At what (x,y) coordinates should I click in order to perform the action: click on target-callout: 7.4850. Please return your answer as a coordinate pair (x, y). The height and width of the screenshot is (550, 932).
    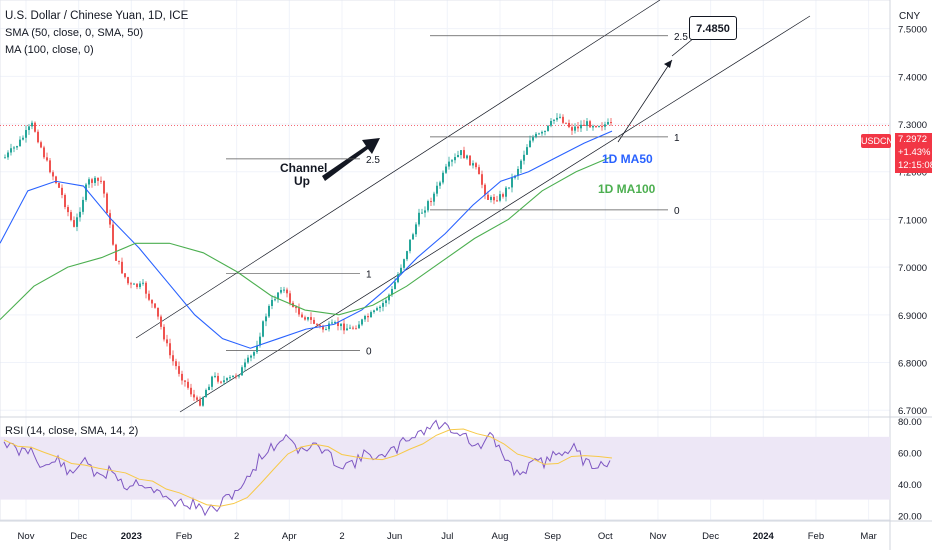
    Looking at the image, I should click on (713, 28).